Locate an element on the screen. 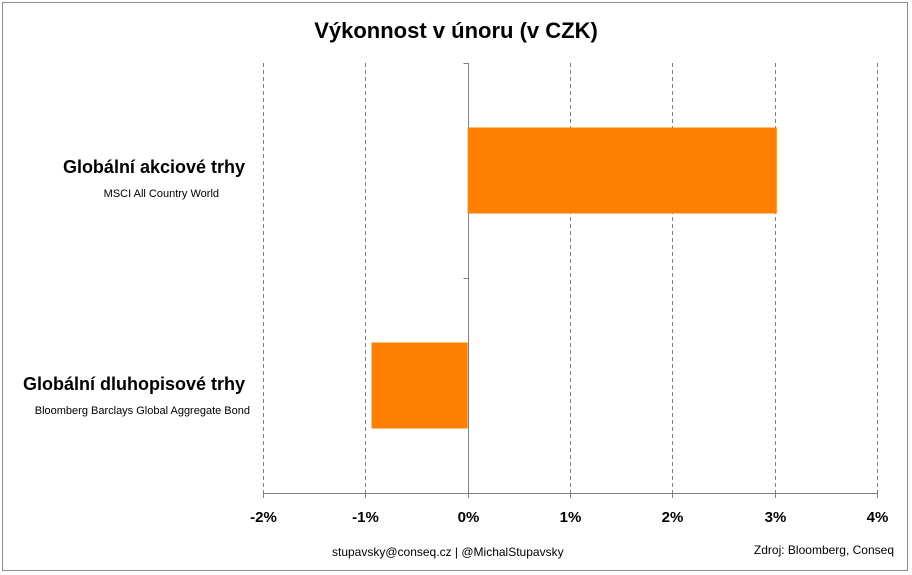  chart-title: Výkonnost v únoru (v CZK) is located at coordinates (456, 30).